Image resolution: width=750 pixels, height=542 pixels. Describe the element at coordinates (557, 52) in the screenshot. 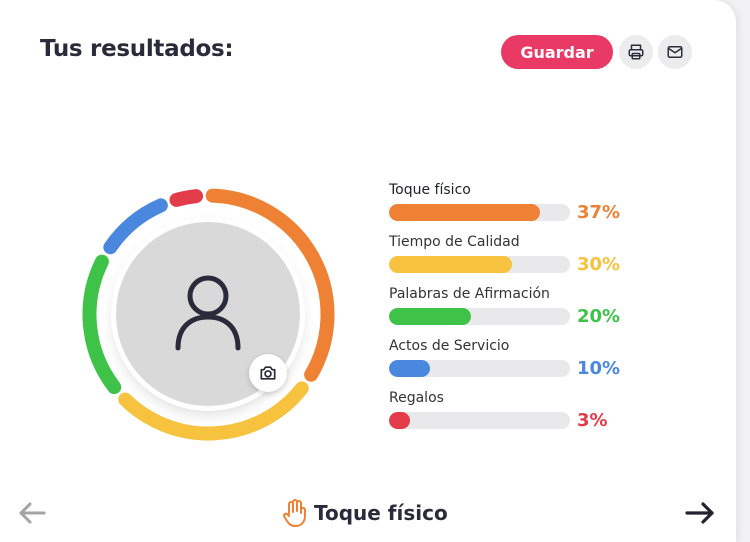

I see `save-button: Guardar` at that location.